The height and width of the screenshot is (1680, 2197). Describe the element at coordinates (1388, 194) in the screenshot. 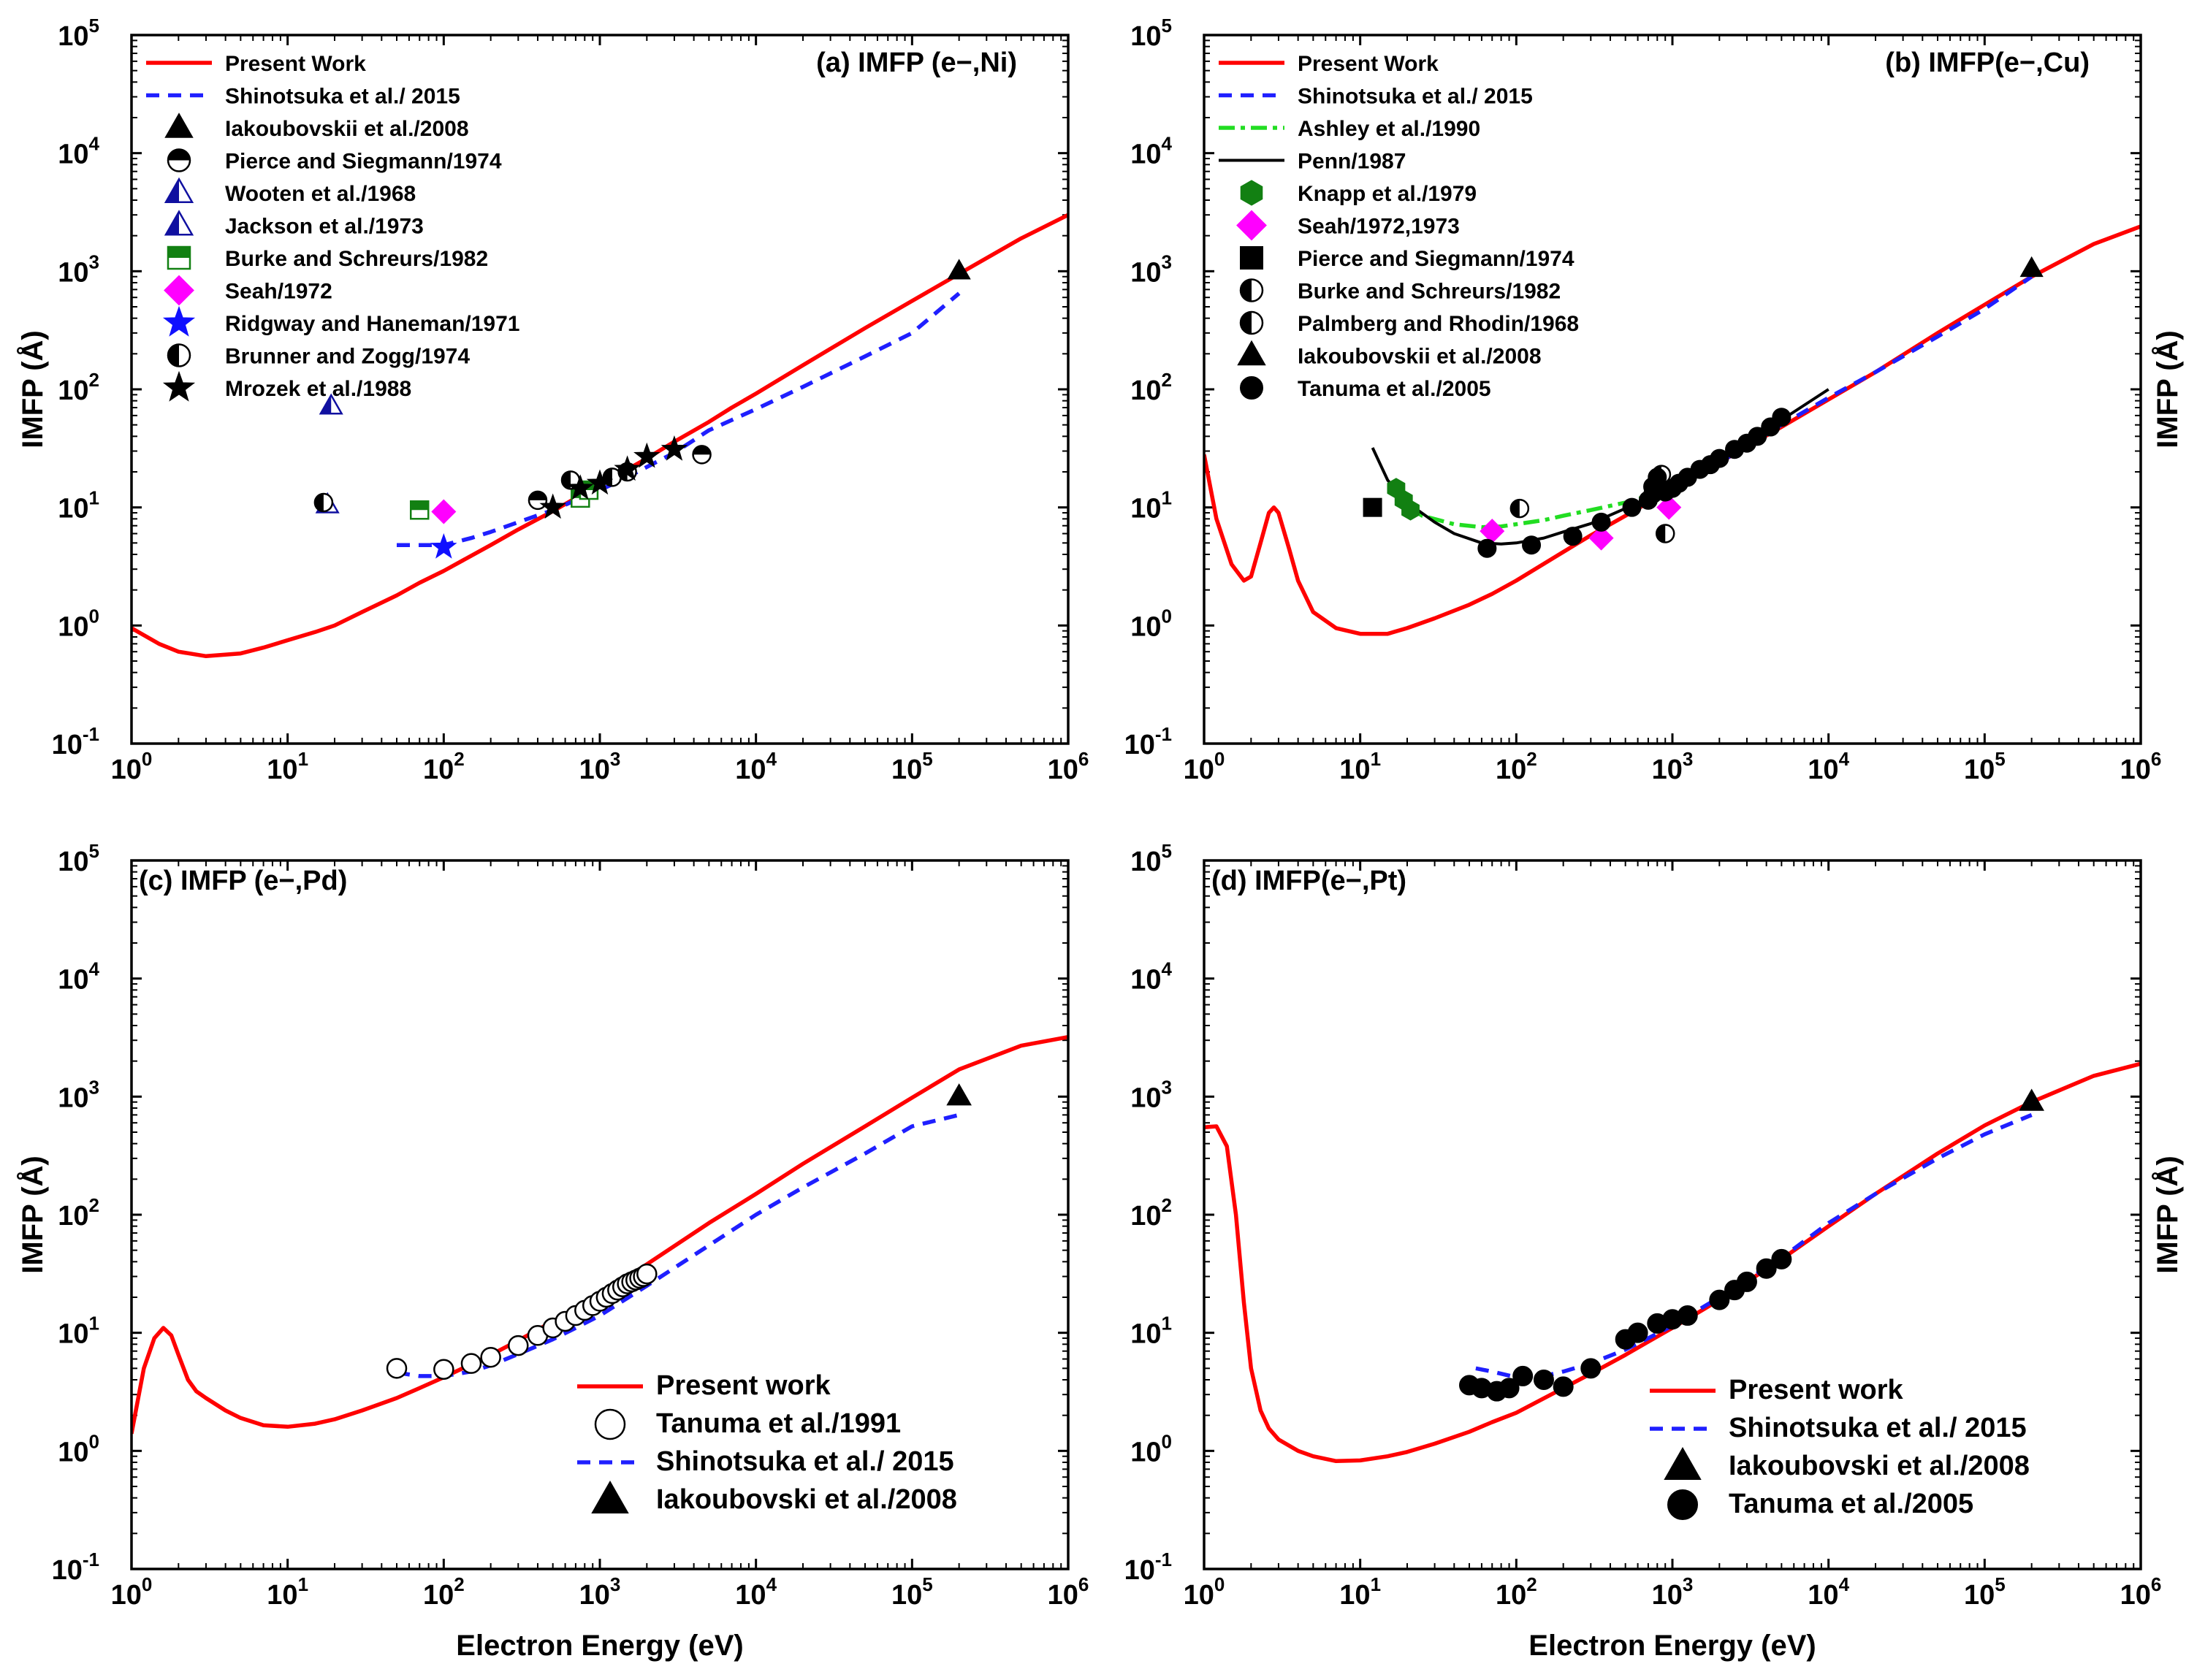

I see `legend-label: Knapp et al./1979` at that location.